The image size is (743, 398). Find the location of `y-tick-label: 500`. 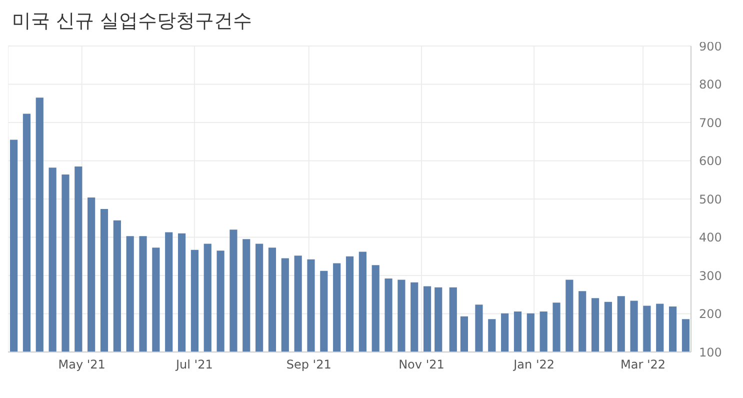

y-tick-label: 500 is located at coordinates (710, 199).